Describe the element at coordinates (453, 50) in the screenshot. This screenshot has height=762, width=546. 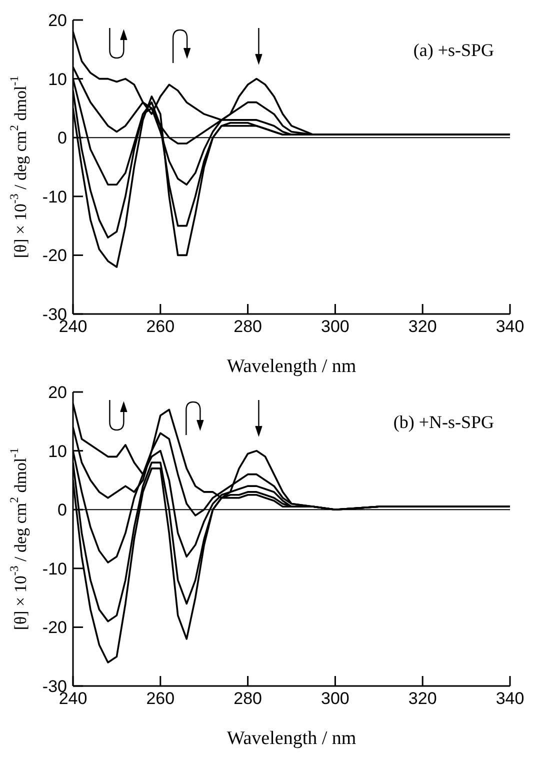
I see `annotation: (a) +s-SPG` at that location.